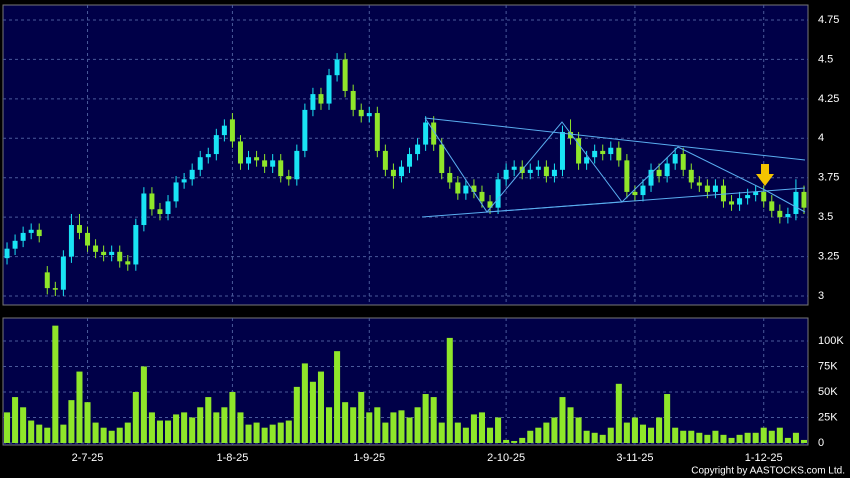 The image size is (850, 478). Describe the element at coordinates (765, 175) in the screenshot. I see `signal-arrow` at that location.